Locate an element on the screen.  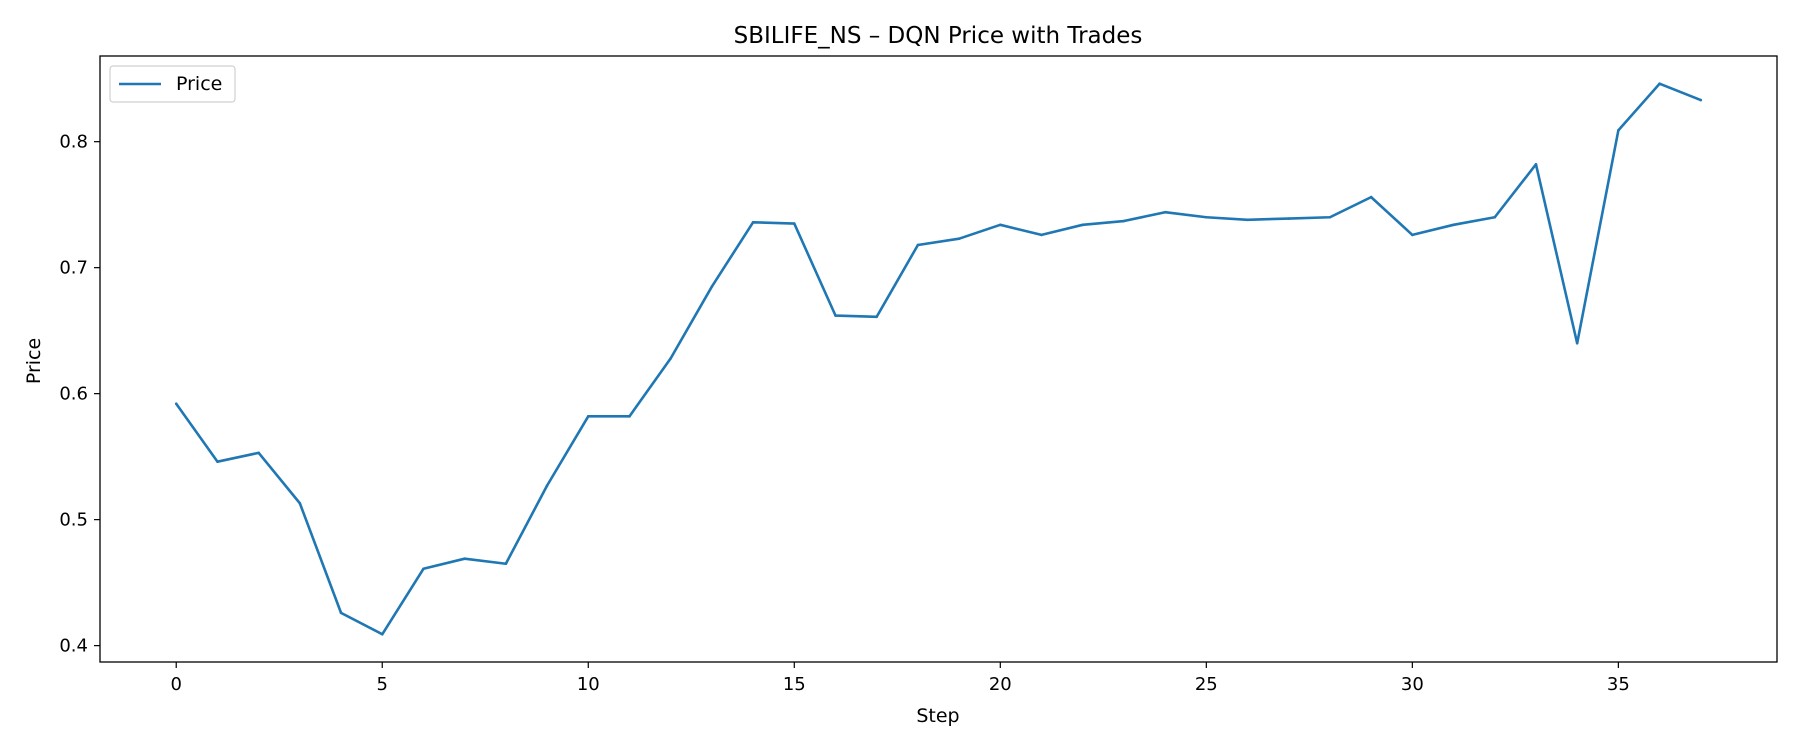
x-tick-label: 25 is located at coordinates (1206, 684).